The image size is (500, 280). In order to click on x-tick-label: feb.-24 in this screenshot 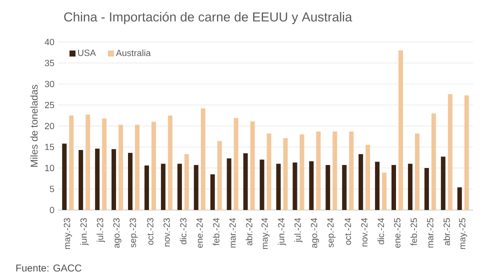, I will do `click(216, 232)`.